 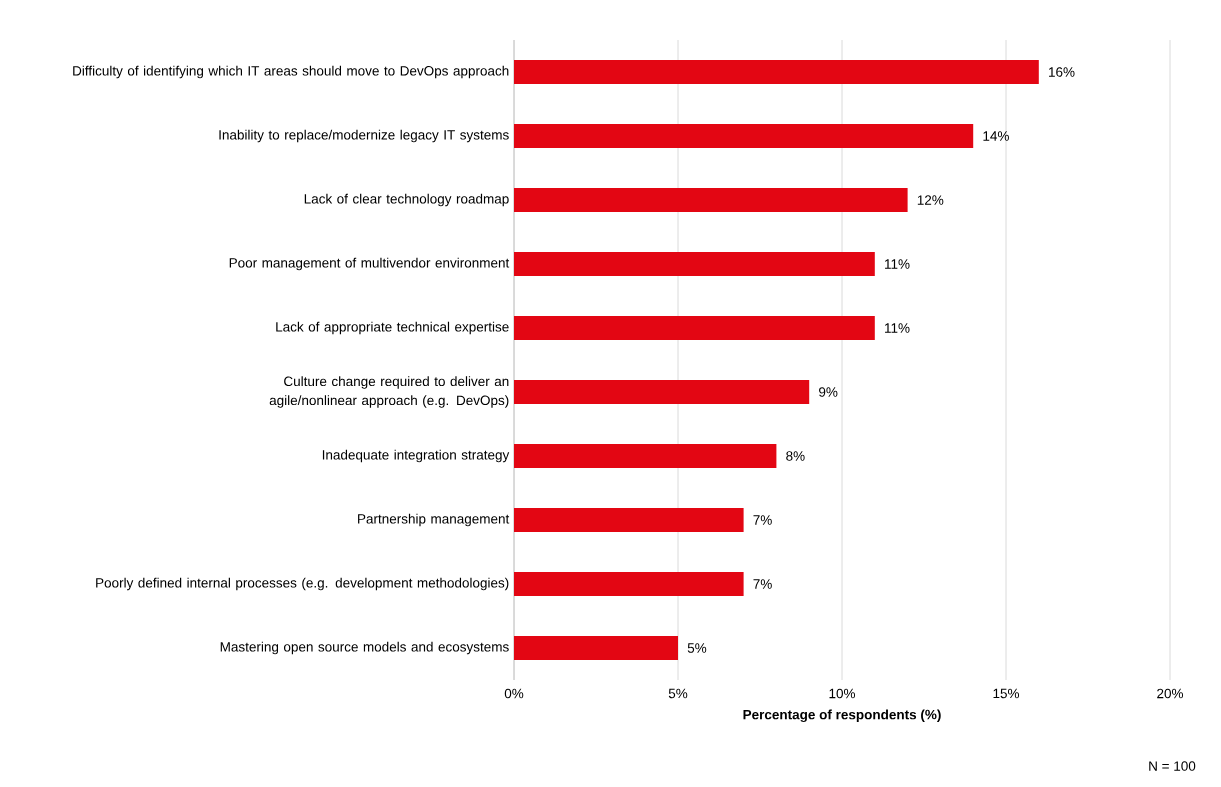 What do you see at coordinates (842, 693) in the screenshot?
I see `x-tick-label: 10%` at bounding box center [842, 693].